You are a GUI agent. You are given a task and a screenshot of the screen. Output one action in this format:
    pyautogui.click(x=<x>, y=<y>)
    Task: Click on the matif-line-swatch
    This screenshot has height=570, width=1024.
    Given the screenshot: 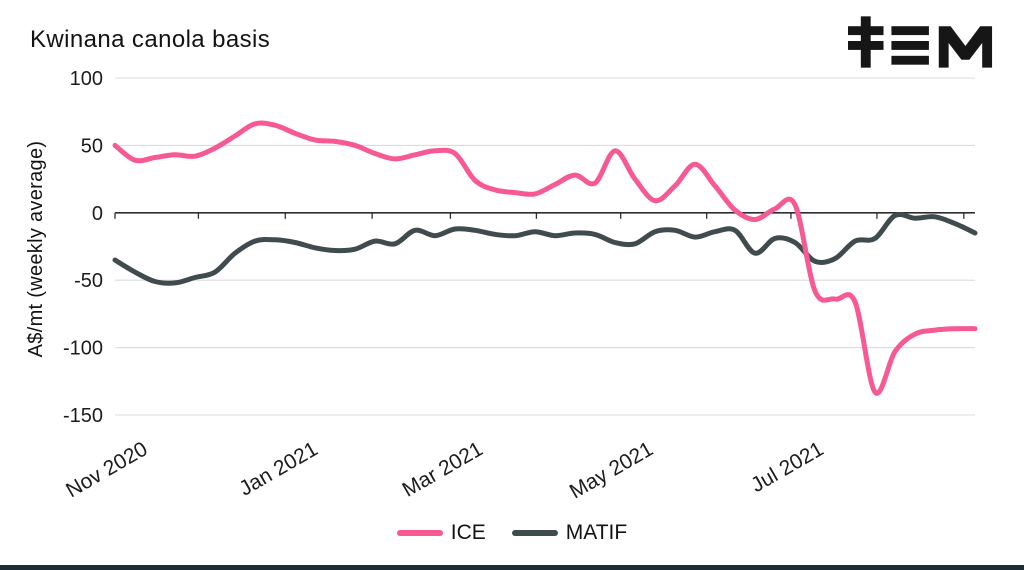 What is the action you would take?
    pyautogui.click(x=534, y=533)
    